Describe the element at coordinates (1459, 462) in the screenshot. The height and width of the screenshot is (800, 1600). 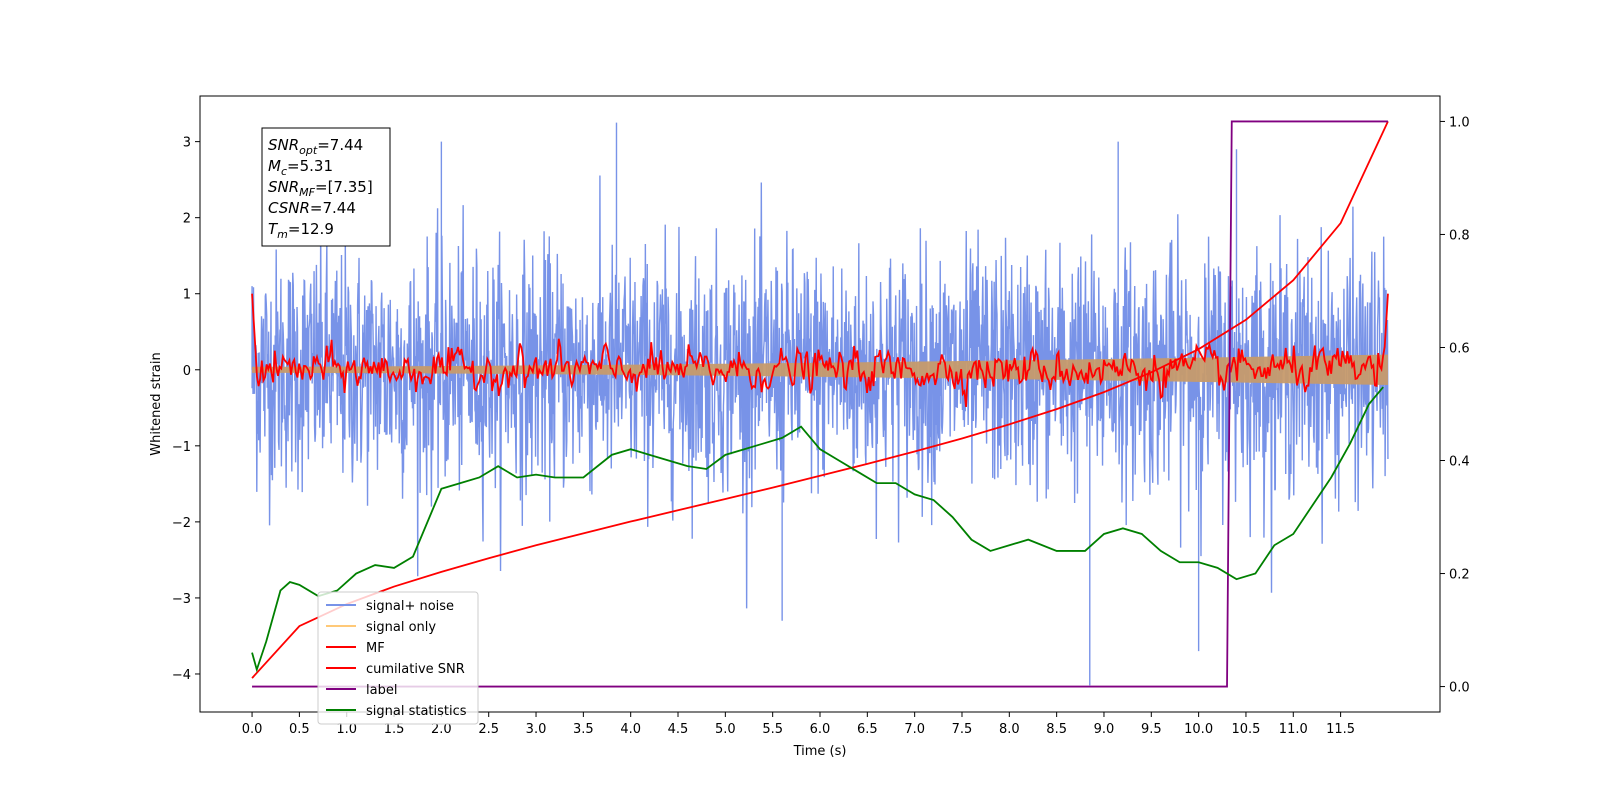
I see `y2-tick-label: 0.4` at that location.